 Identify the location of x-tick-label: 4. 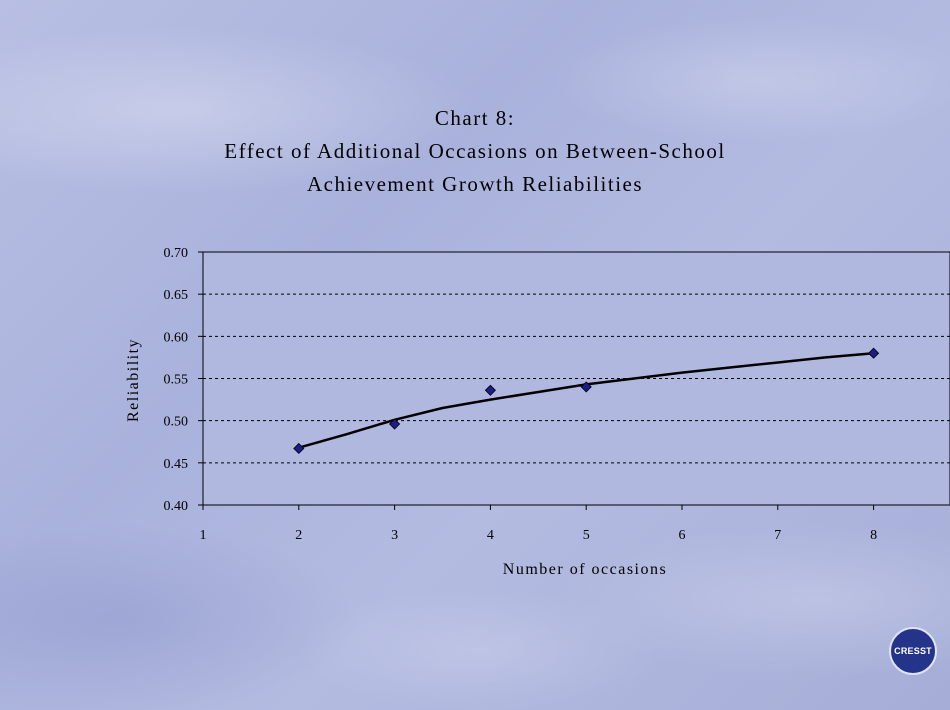
(490, 535).